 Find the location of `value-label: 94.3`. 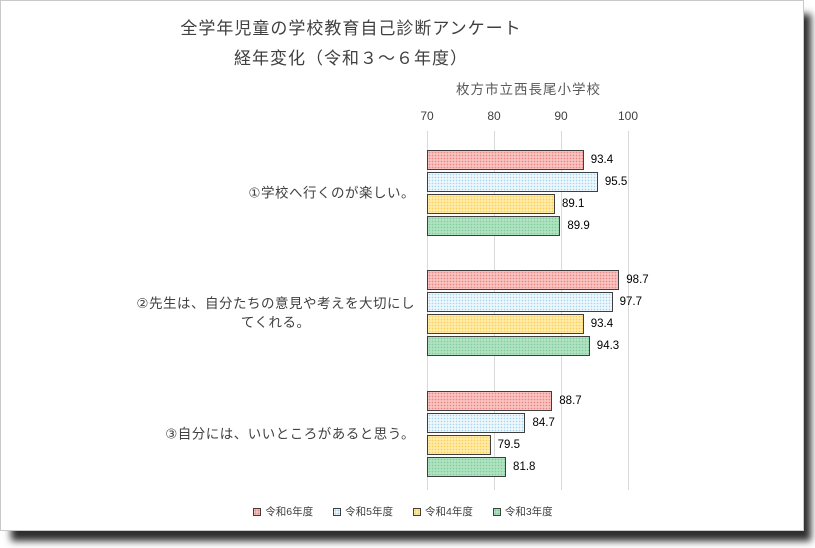

value-label: 94.3 is located at coordinates (608, 346).